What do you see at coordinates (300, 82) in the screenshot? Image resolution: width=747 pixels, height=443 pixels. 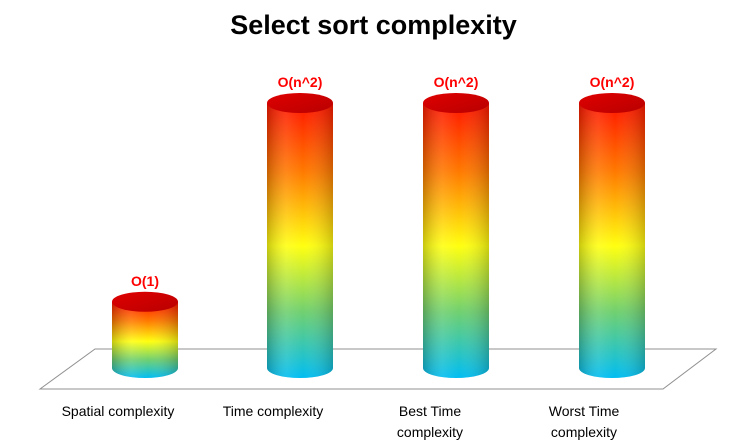 I see `data-label-2: O(n^2)` at bounding box center [300, 82].